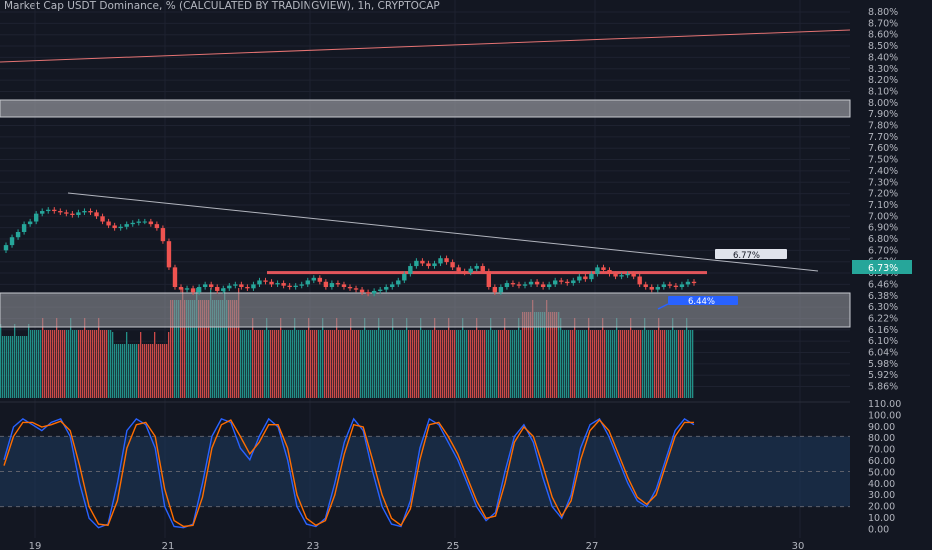 This screenshot has width=932, height=550. Describe the element at coordinates (883, 330) in the screenshot. I see `price-axis-tick: 6.16%` at that location.